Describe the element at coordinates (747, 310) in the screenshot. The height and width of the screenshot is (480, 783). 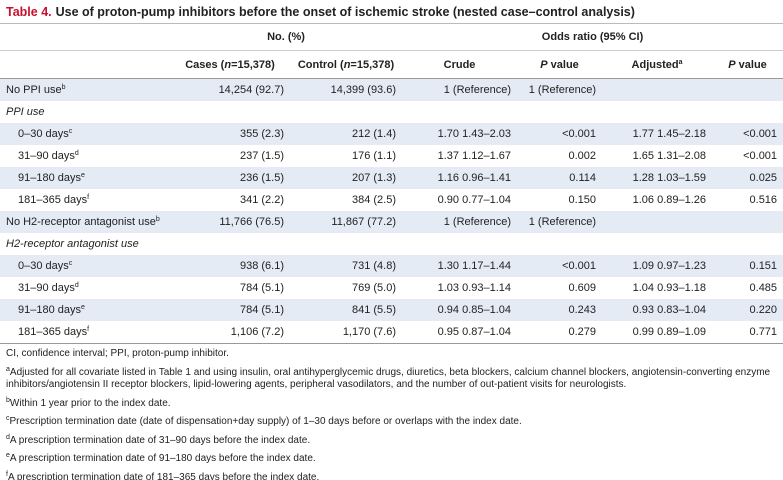
I see `table-cell: 0.220` at that location.